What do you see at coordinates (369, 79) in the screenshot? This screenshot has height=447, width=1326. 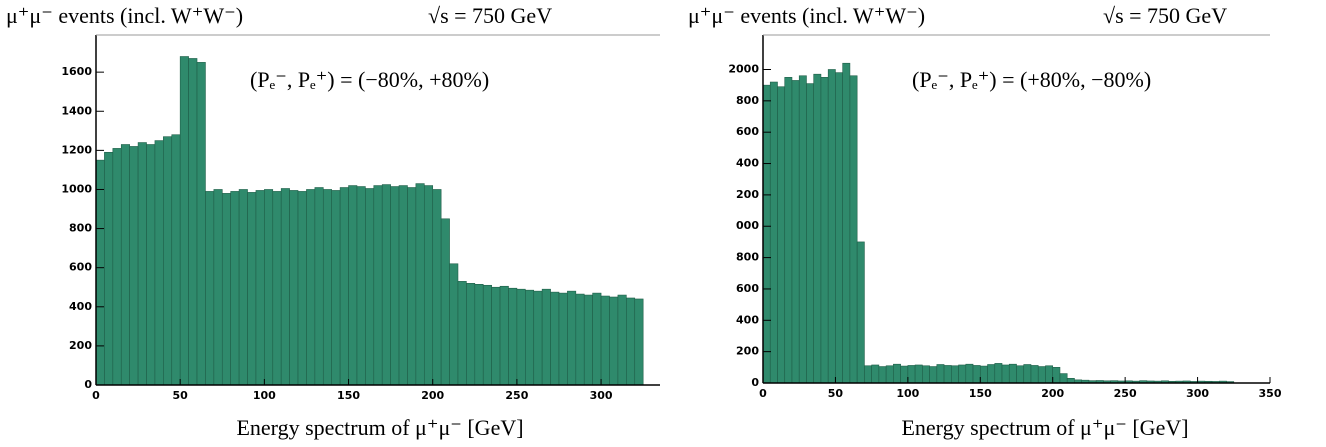 I see `annotation: (Pₑ⁻, Pₑ⁺) = (−80%, +80%)` at bounding box center [369, 79].